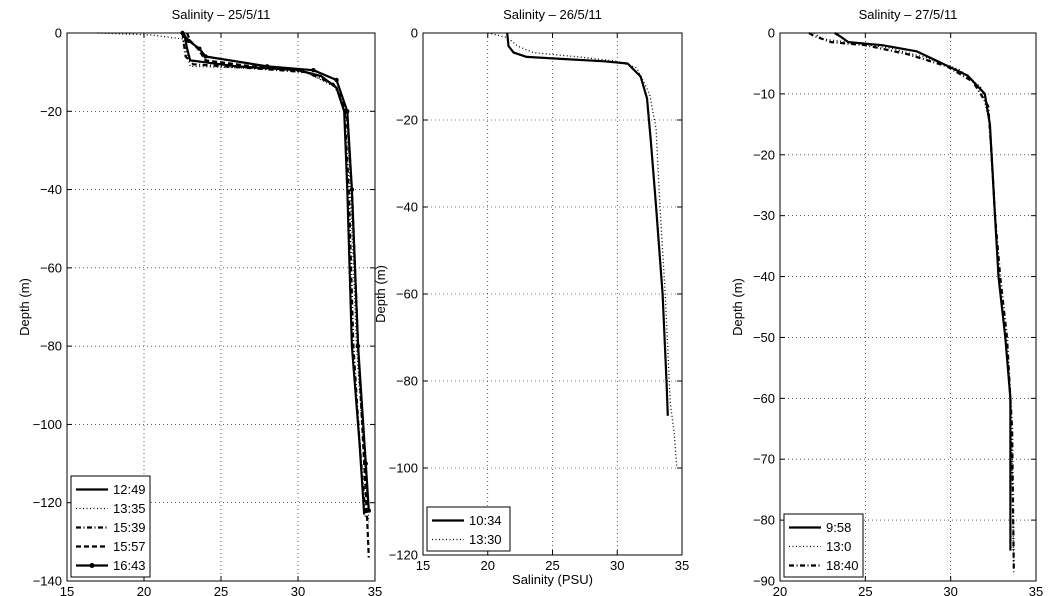 This screenshot has height=596, width=1052. Describe the element at coordinates (129, 489) in the screenshot. I see `legend-label: 12:49` at that location.